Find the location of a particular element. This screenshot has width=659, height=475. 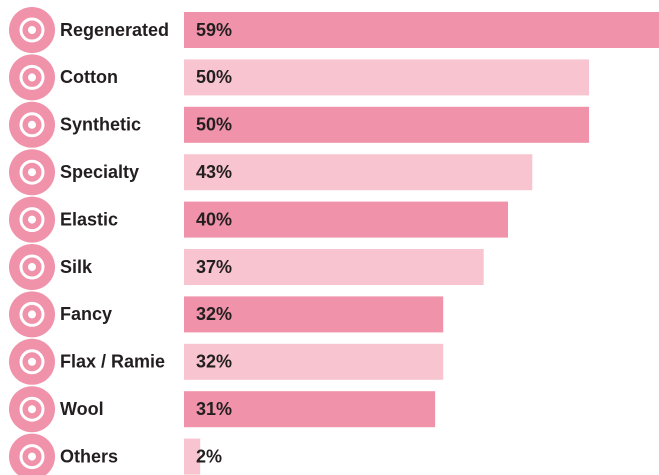

category-label: Fancy is located at coordinates (86, 314).